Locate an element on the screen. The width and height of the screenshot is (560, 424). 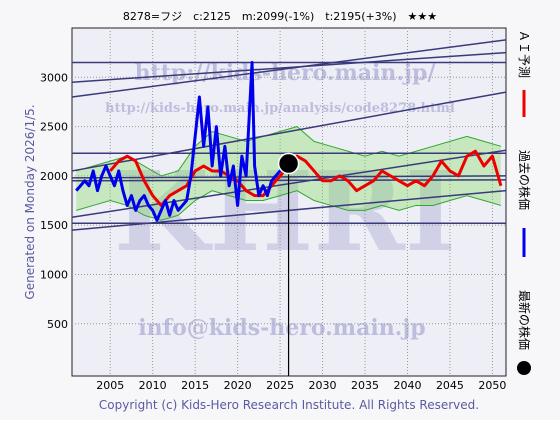
x-tick-label: 2010 is located at coordinates (153, 385).